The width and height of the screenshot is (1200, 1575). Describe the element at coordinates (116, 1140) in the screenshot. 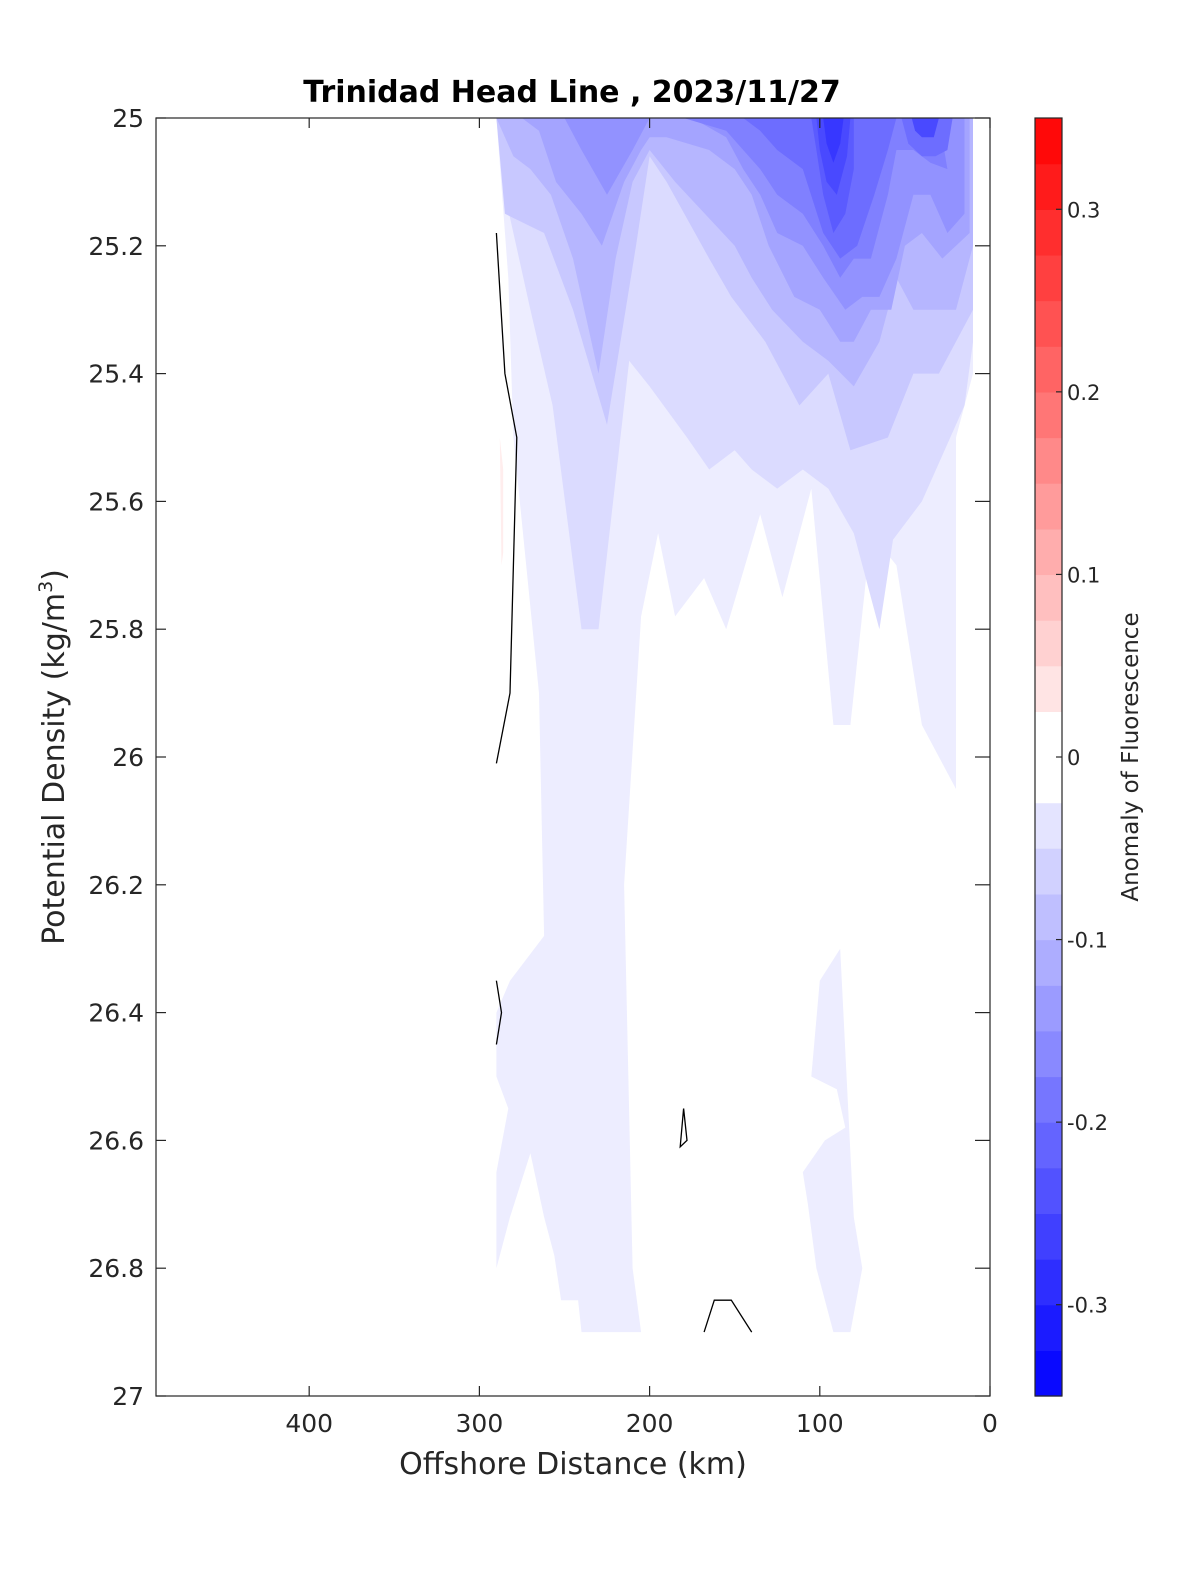

I see `y-tick-label: 26.6` at that location.